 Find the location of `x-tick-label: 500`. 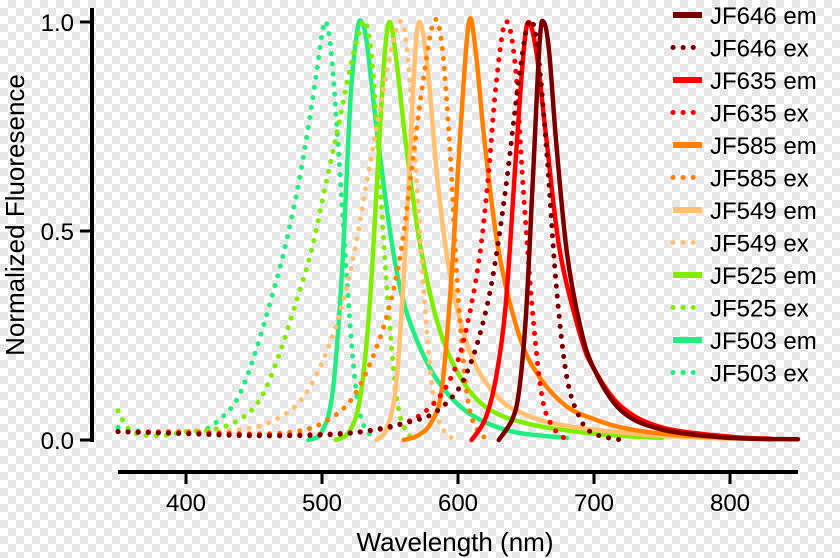

x-tick-label: 500 is located at coordinates (322, 503).